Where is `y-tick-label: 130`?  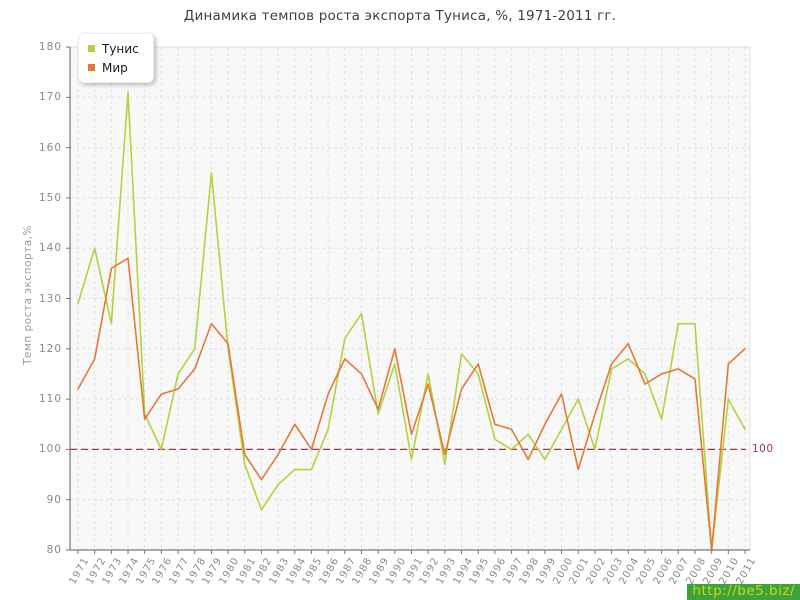 y-tick-label: 130 is located at coordinates (50, 298).